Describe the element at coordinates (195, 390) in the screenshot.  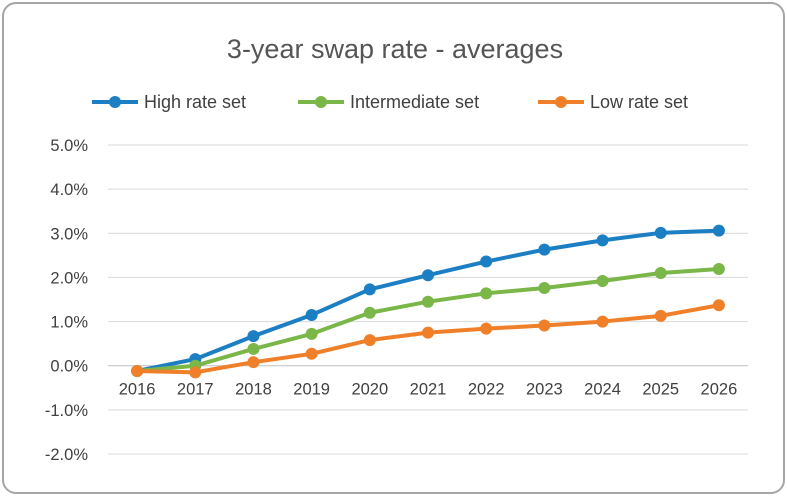
I see `x-tick-label: 2017` at that location.